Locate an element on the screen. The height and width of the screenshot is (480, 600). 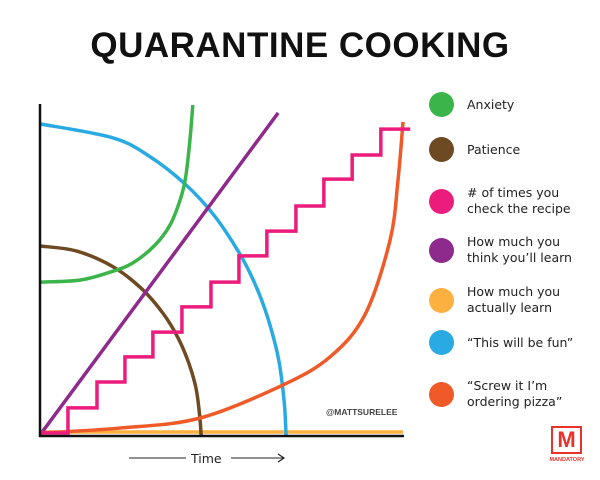
legend-item: # of times you check the recipe is located at coordinates (514, 201).